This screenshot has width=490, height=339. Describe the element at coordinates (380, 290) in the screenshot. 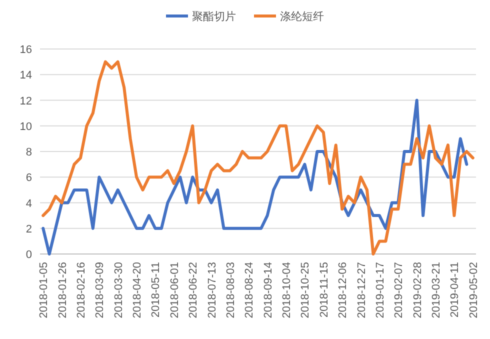

I see `x-tick-label: 2019-01-17` at that location.